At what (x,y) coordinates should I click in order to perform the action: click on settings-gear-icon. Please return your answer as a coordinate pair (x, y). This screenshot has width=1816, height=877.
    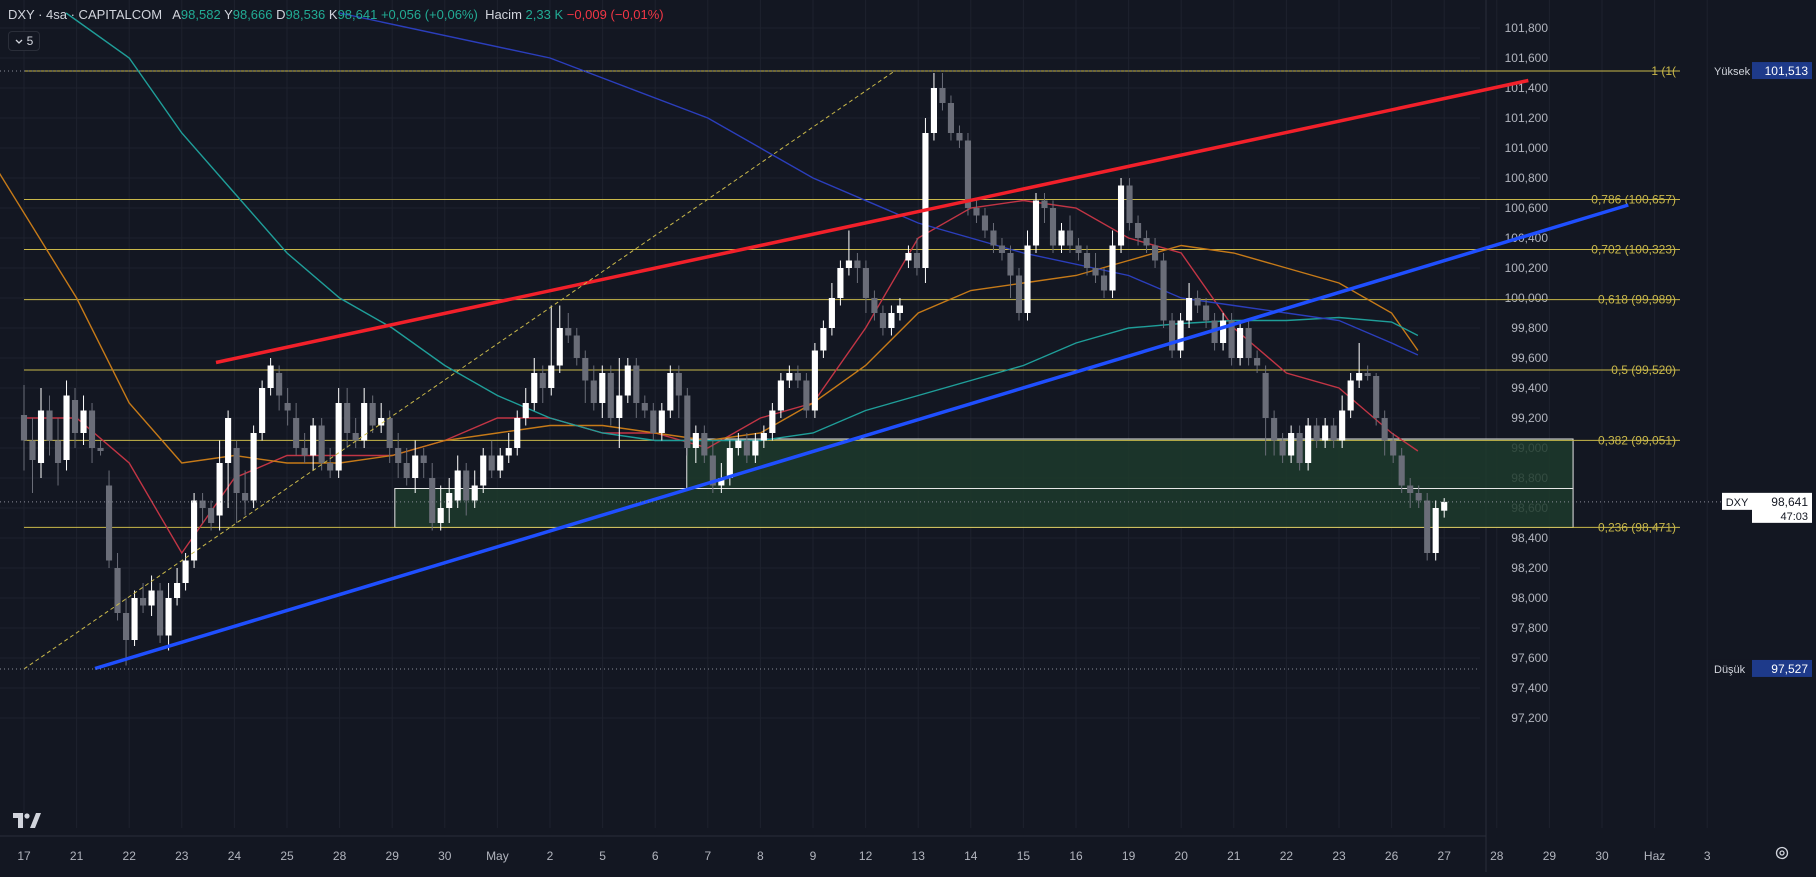
    Looking at the image, I should click on (1782, 855).